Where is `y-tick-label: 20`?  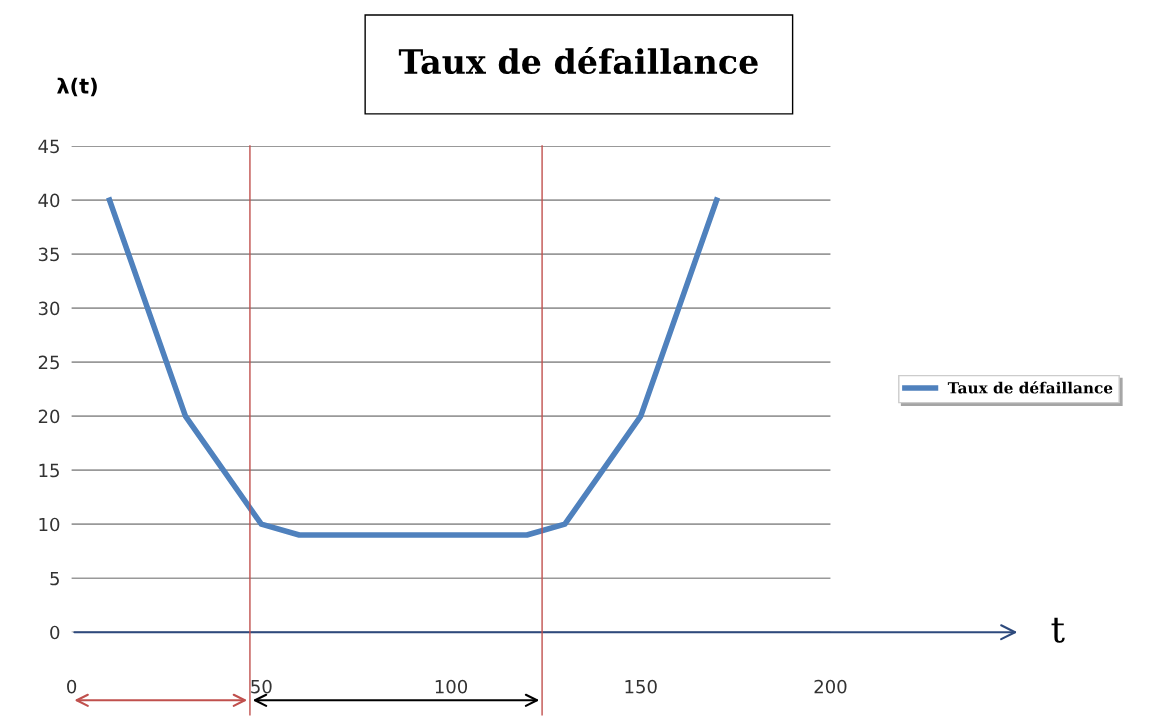
y-tick-label: 20 is located at coordinates (49, 416).